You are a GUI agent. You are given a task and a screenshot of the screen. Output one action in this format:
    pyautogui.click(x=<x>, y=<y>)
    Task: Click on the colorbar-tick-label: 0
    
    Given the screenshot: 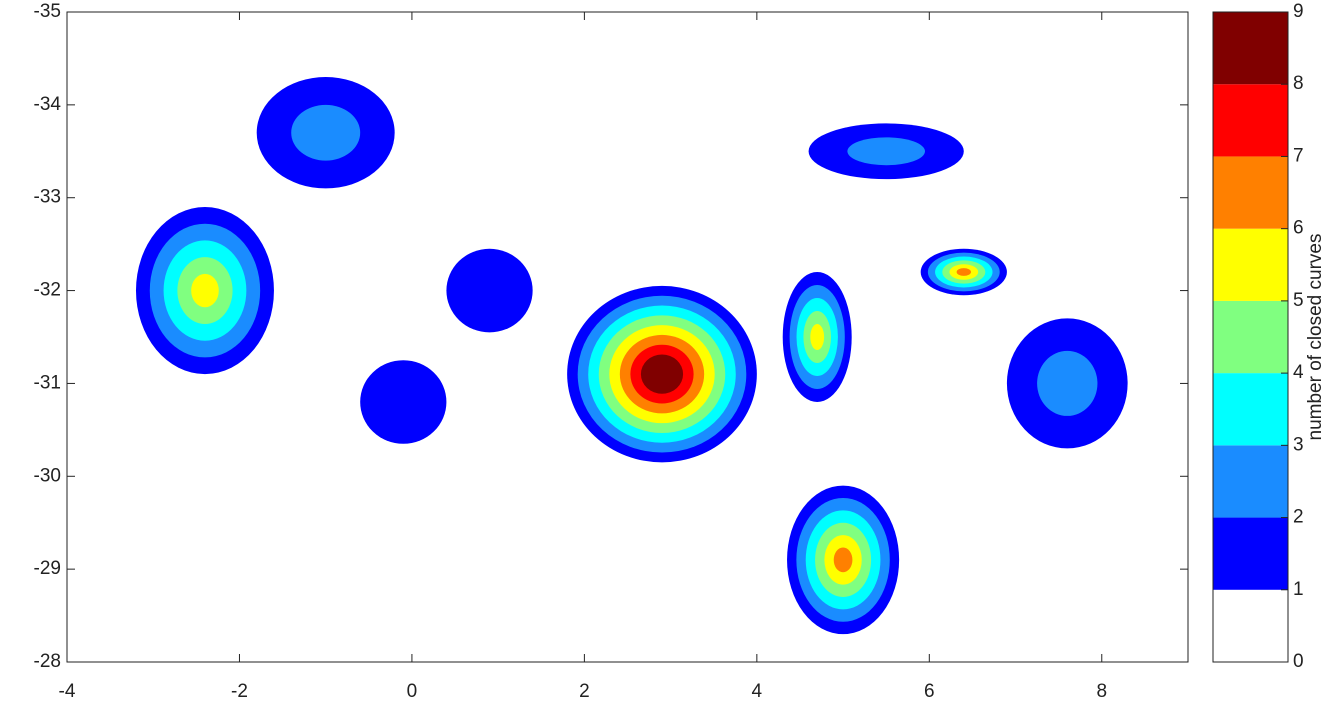 What is the action you would take?
    pyautogui.click(x=1298, y=661)
    